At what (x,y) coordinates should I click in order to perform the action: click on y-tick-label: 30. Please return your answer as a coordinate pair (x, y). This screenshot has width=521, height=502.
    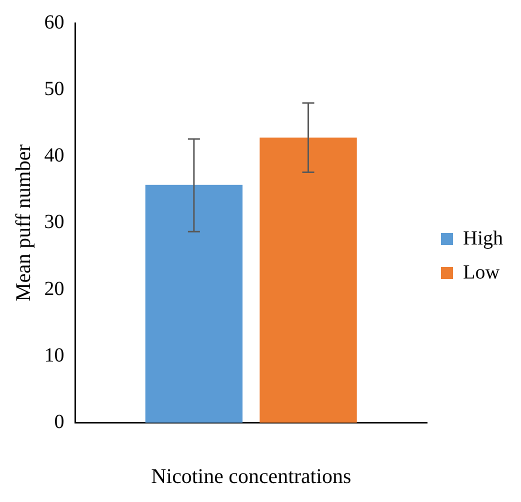
    Looking at the image, I should click on (54, 222).